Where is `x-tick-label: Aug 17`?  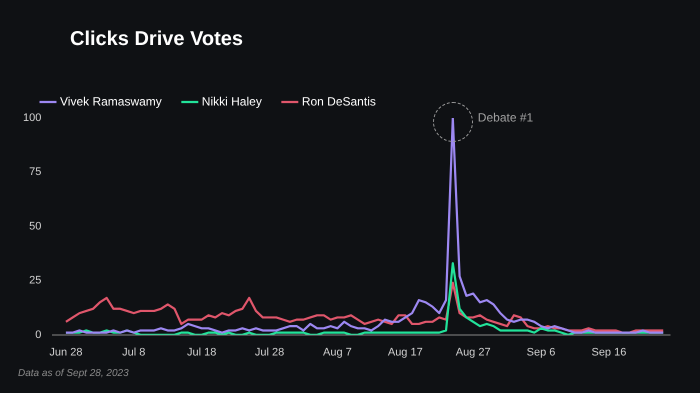 x-tick-label: Aug 17 is located at coordinates (405, 352).